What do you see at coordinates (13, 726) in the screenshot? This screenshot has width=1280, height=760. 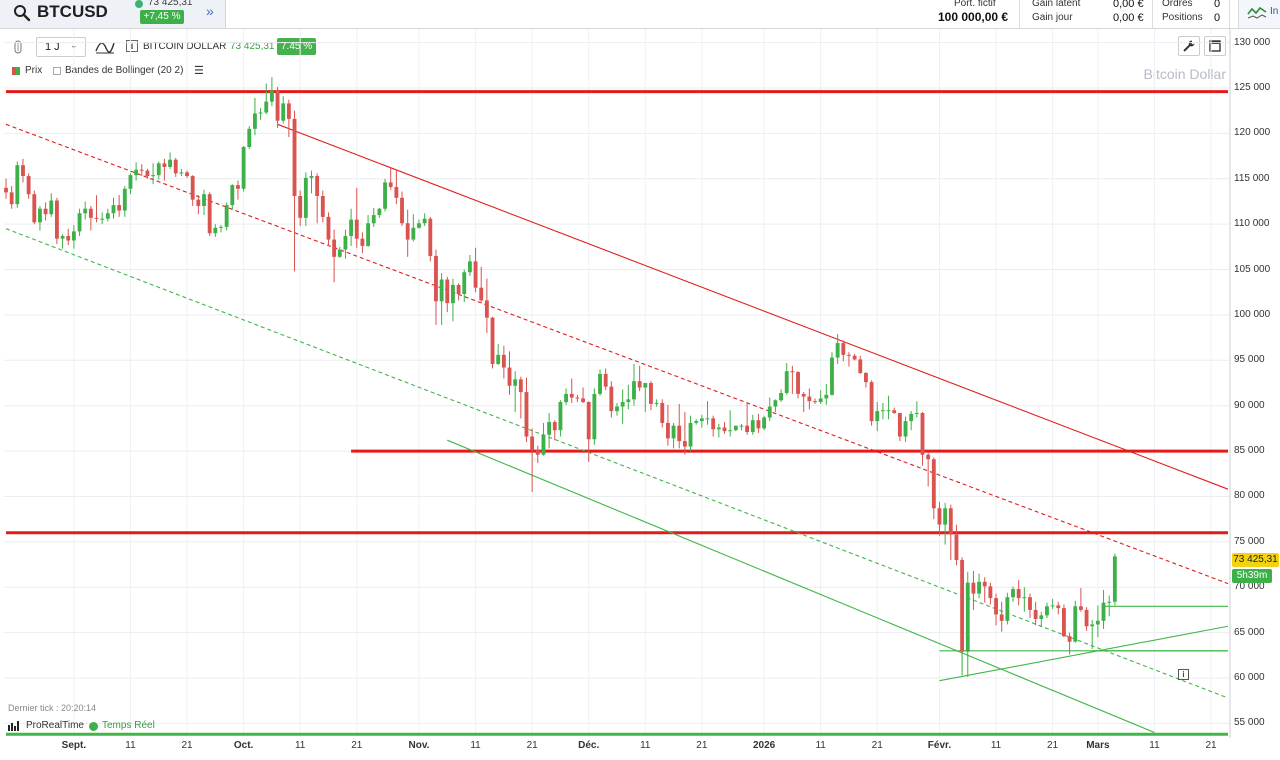 I see `prorealtime-logo-icon` at bounding box center [13, 726].